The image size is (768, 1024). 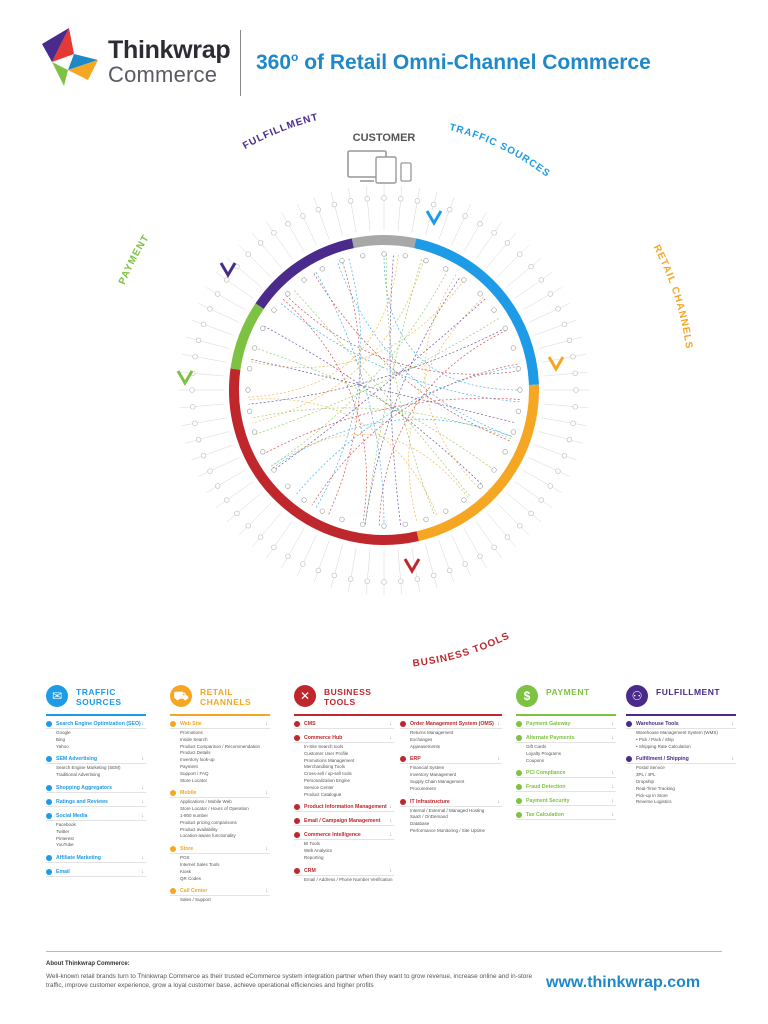 I want to click on legend-group: CMS ↓, so click(x=344, y=724).